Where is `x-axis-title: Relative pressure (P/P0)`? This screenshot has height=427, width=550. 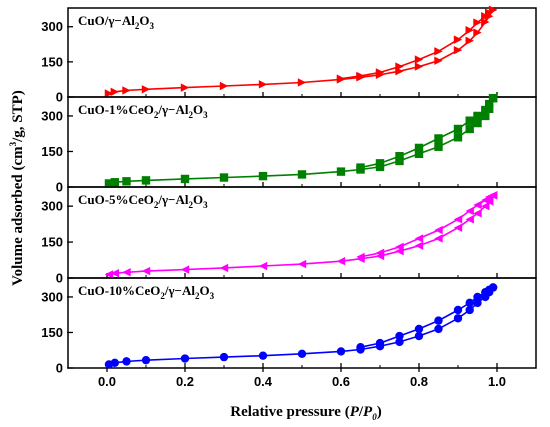 x-axis-title: Relative pressure (P/P0) is located at coordinates (305, 413).